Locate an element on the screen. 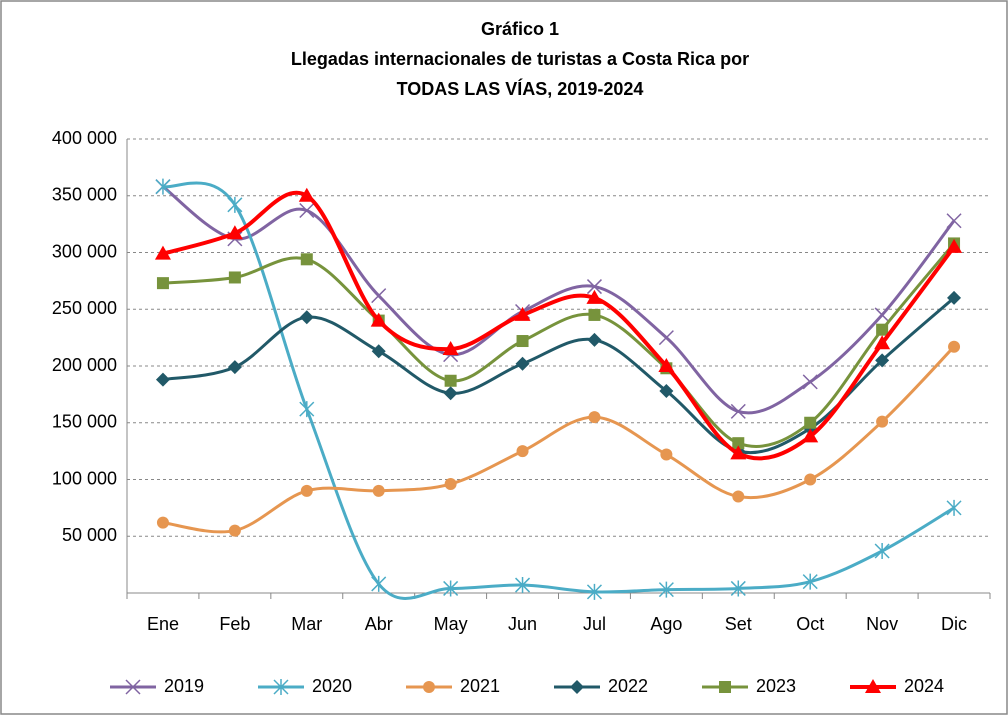  x-tick-label: Nov is located at coordinates (882, 624).